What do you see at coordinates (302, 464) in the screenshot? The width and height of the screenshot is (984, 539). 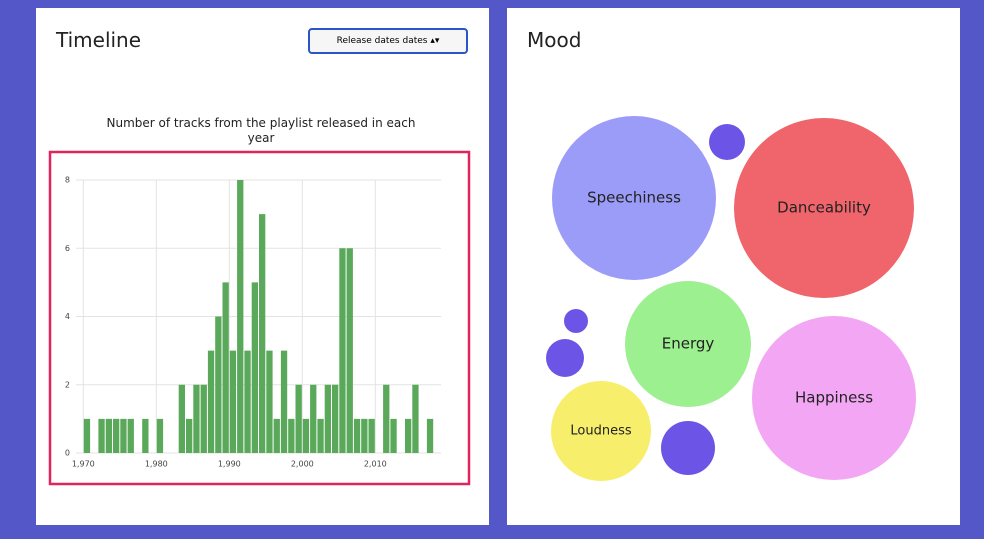 I see `x-tick-label: 2,000` at bounding box center [302, 464].